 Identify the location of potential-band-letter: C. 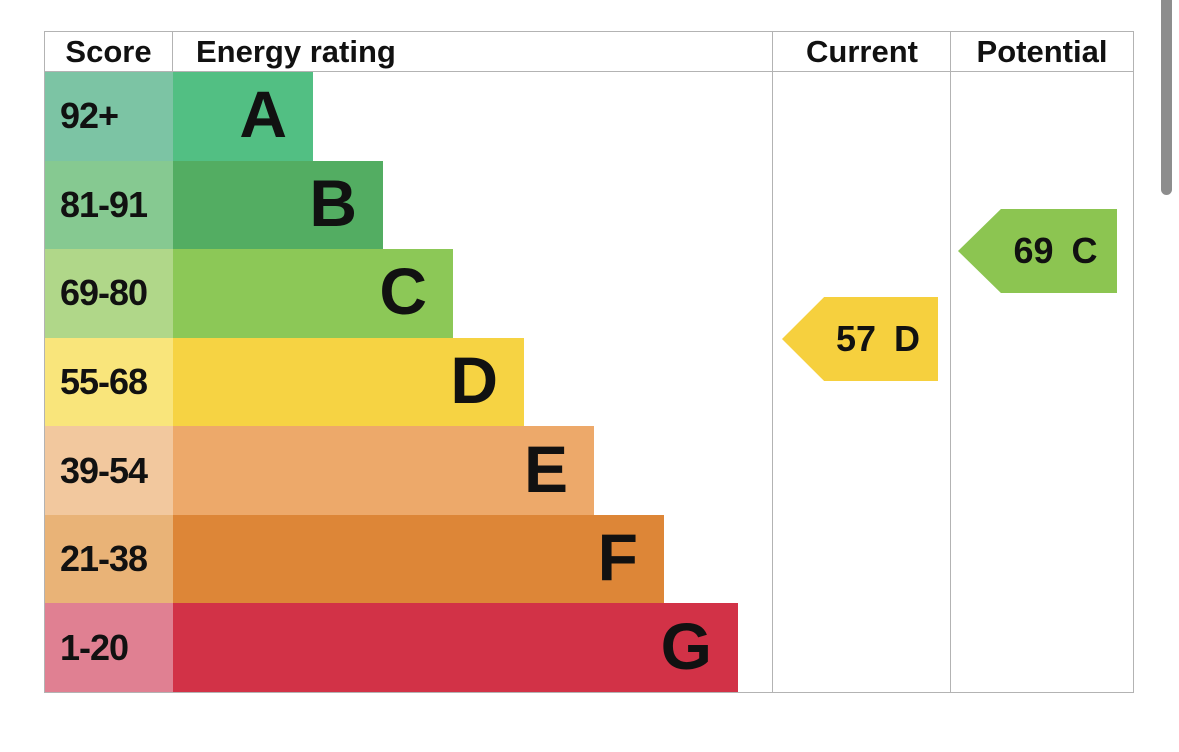
(1084, 250).